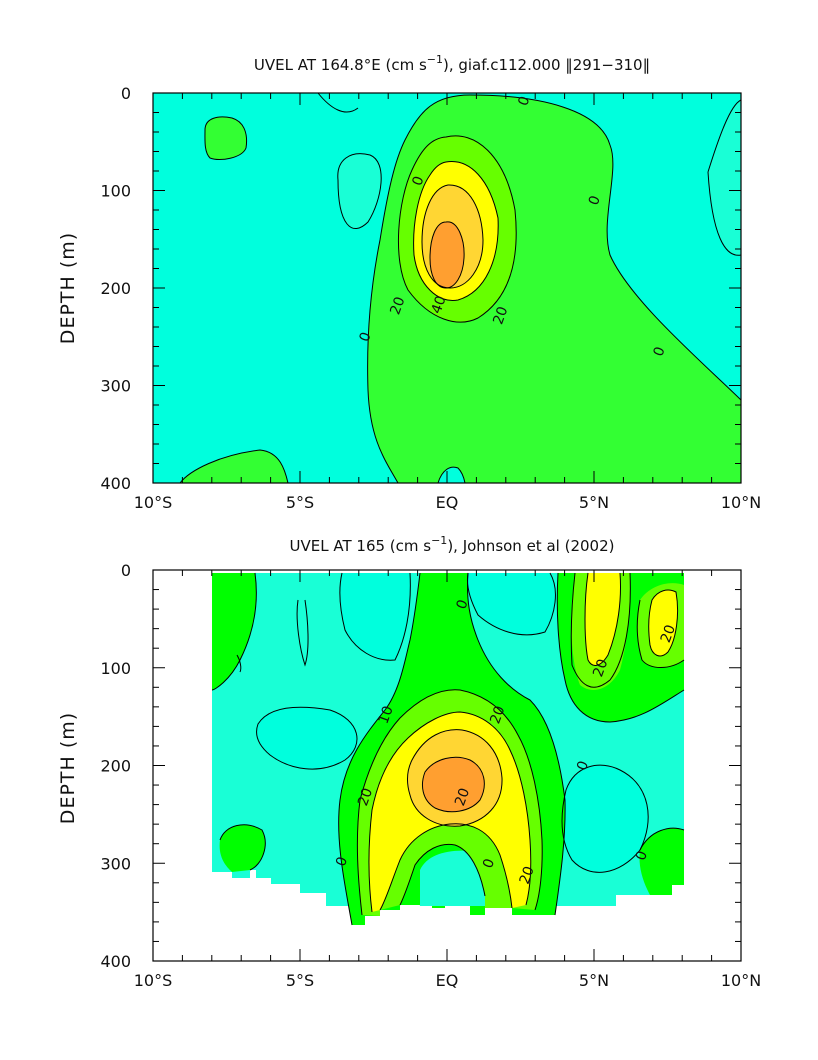  What do you see at coordinates (359, 191) in the screenshot?
I see `fill-weak-west` at bounding box center [359, 191].